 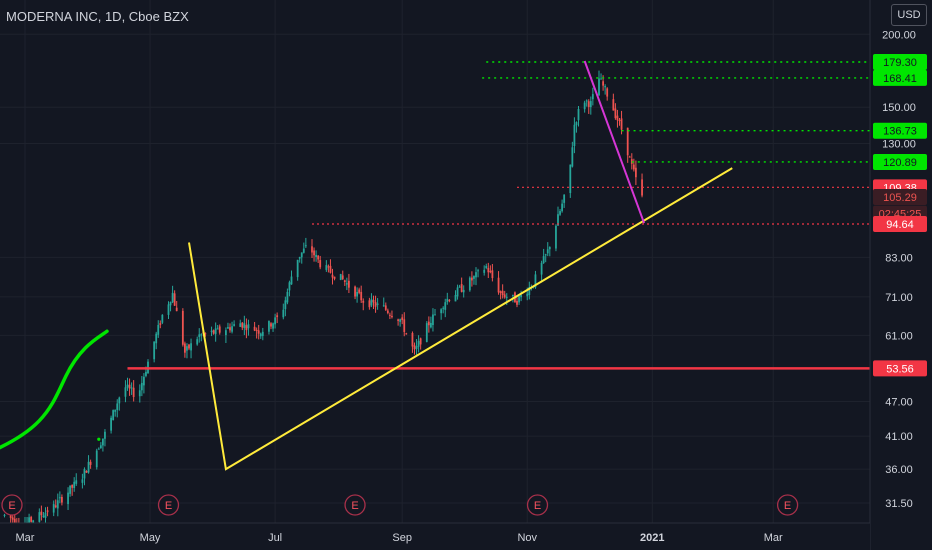 I want to click on drawing-annotations, so click(x=54, y=389).